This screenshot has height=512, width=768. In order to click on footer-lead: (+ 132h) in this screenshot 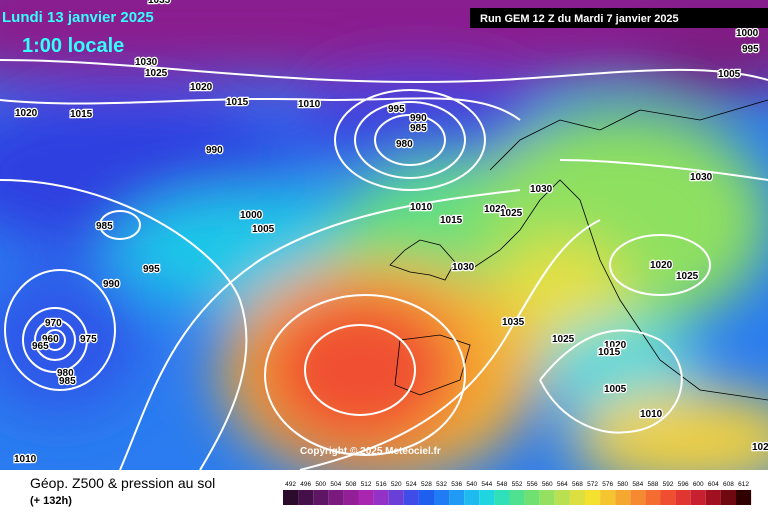, I will do `click(51, 501)`.